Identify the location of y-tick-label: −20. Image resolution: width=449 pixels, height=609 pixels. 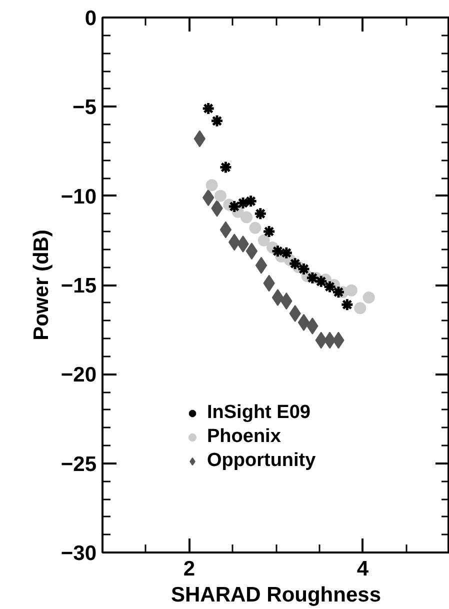
(78, 375).